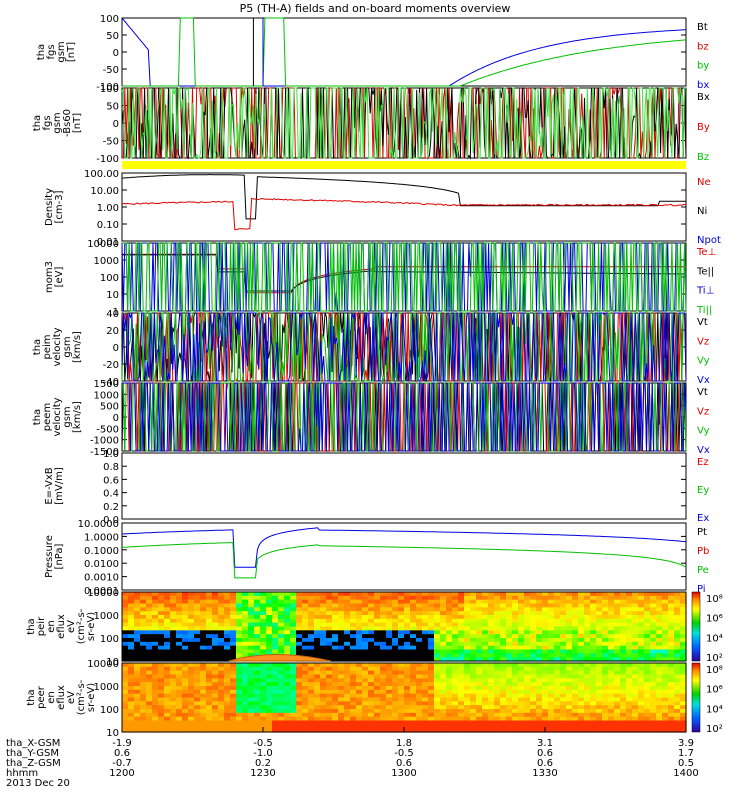 The image size is (750, 804). I want to click on y-axis-label: (cm²-s-, so click(81, 697).